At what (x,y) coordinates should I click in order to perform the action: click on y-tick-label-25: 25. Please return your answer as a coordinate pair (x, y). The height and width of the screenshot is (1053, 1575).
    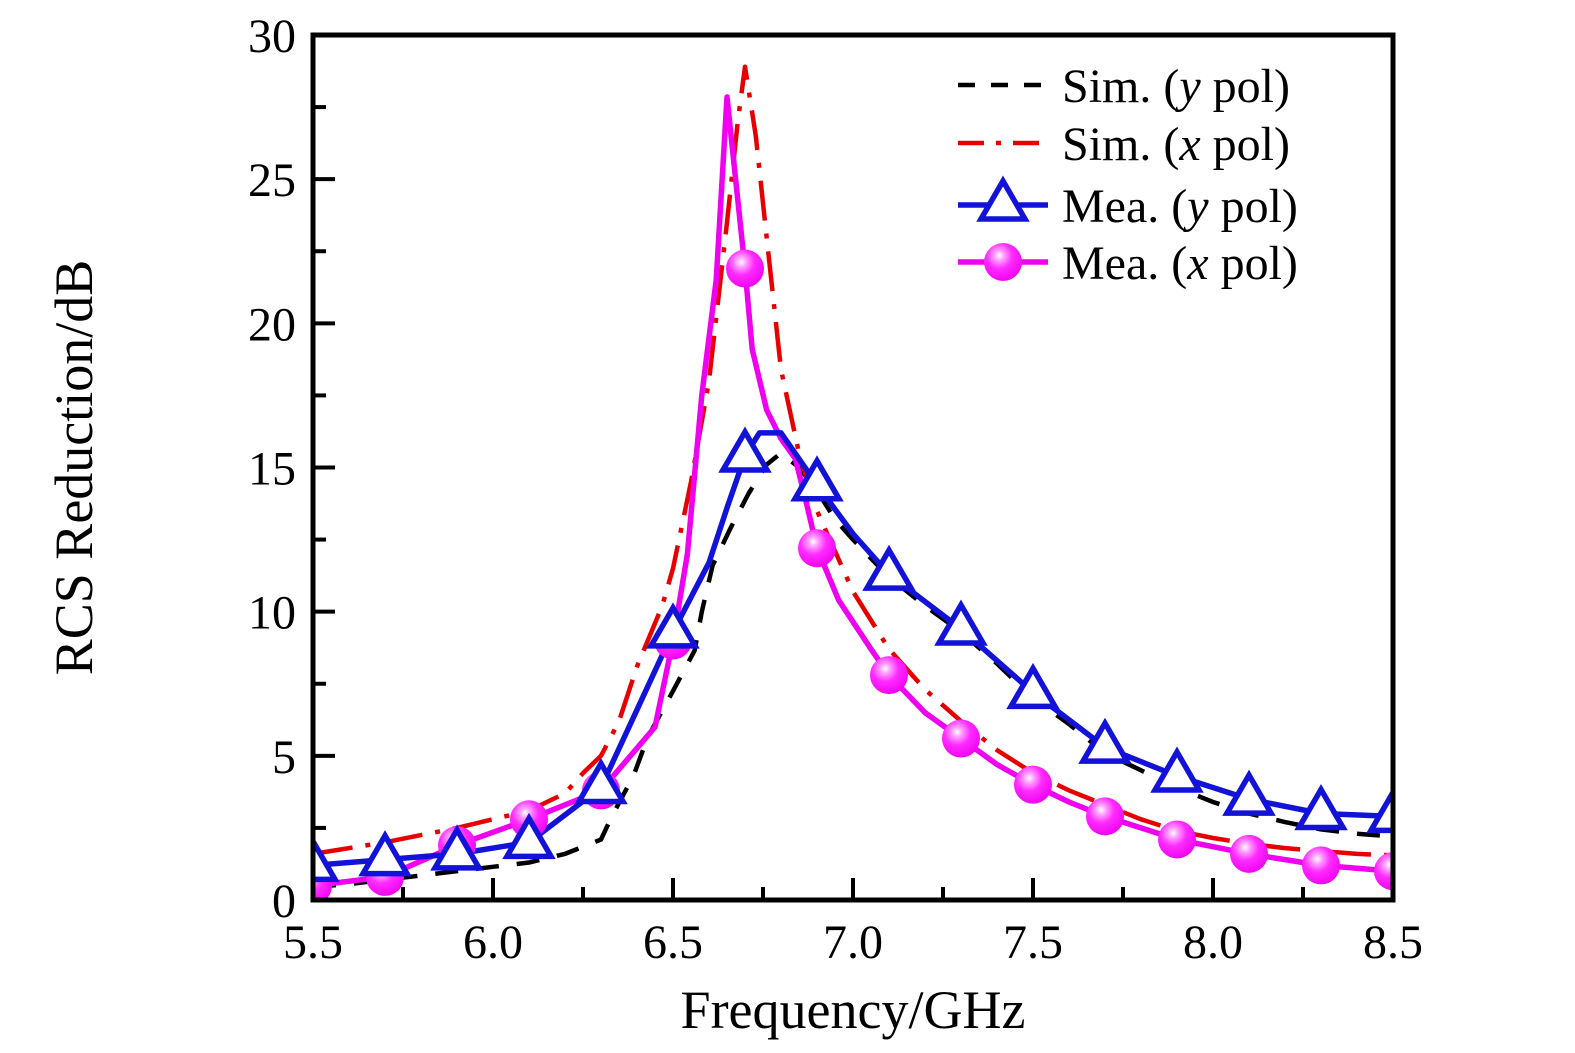
    Looking at the image, I should click on (272, 180).